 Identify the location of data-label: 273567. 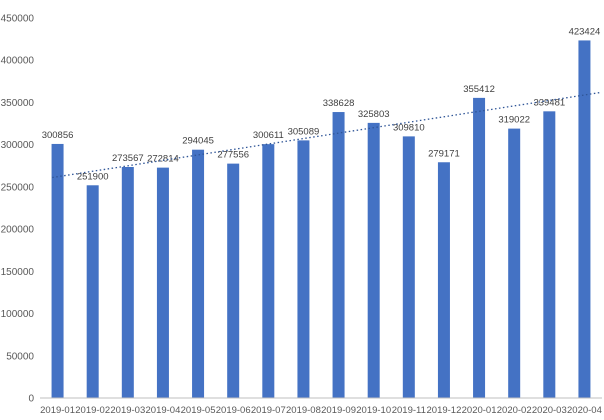
(128, 158).